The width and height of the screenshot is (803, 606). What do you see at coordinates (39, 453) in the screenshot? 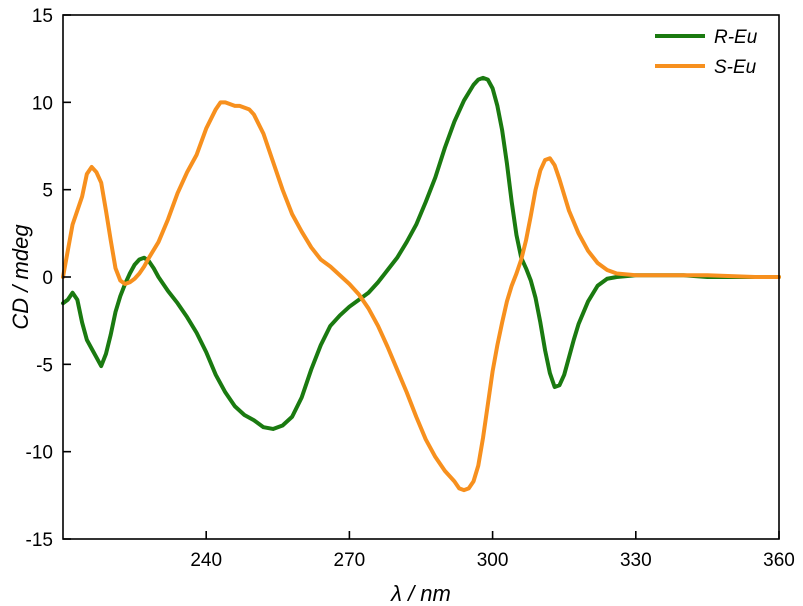
I see `y-tick-label: -10` at bounding box center [39, 453].